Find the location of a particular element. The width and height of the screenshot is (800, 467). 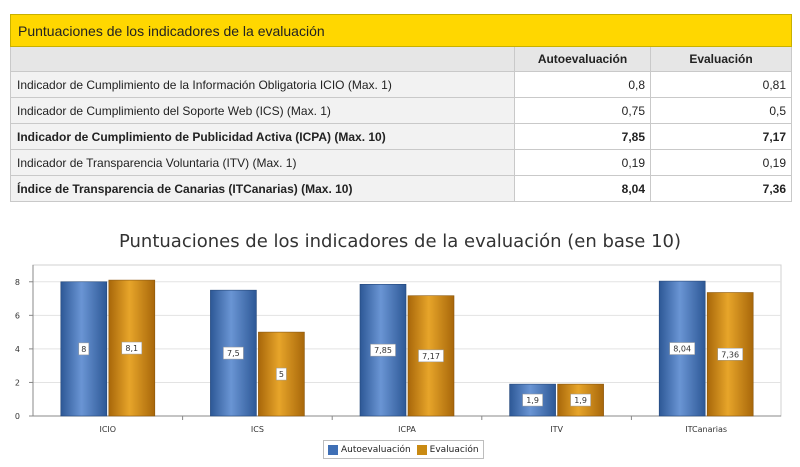

data-label: 8,1 is located at coordinates (131, 348).